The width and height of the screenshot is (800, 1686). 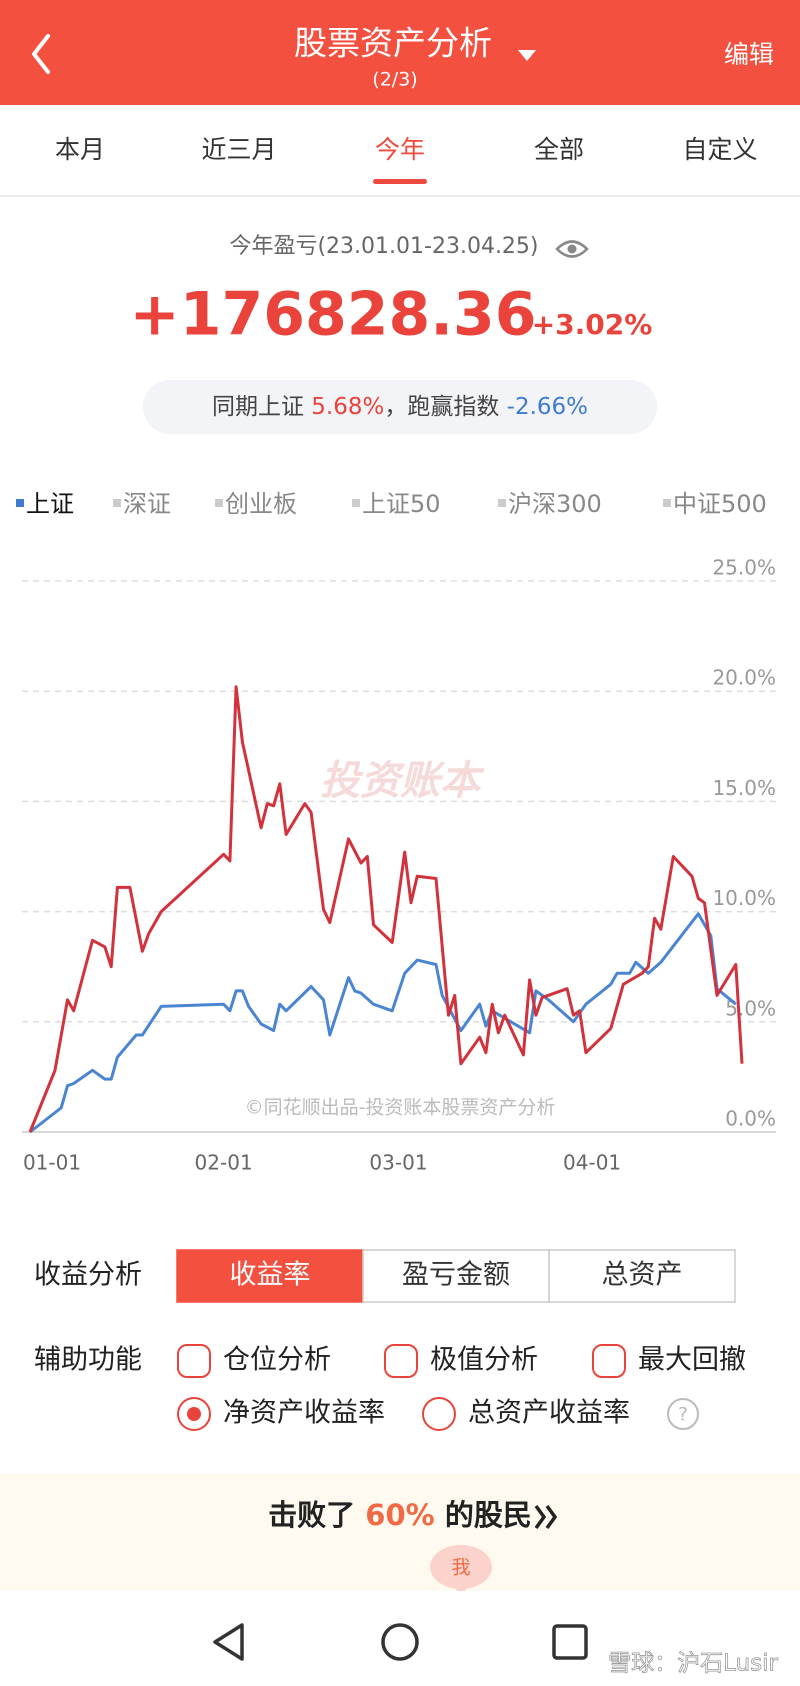 What do you see at coordinates (383, 1023) in the screenshot?
I see `series-line` at bounding box center [383, 1023].